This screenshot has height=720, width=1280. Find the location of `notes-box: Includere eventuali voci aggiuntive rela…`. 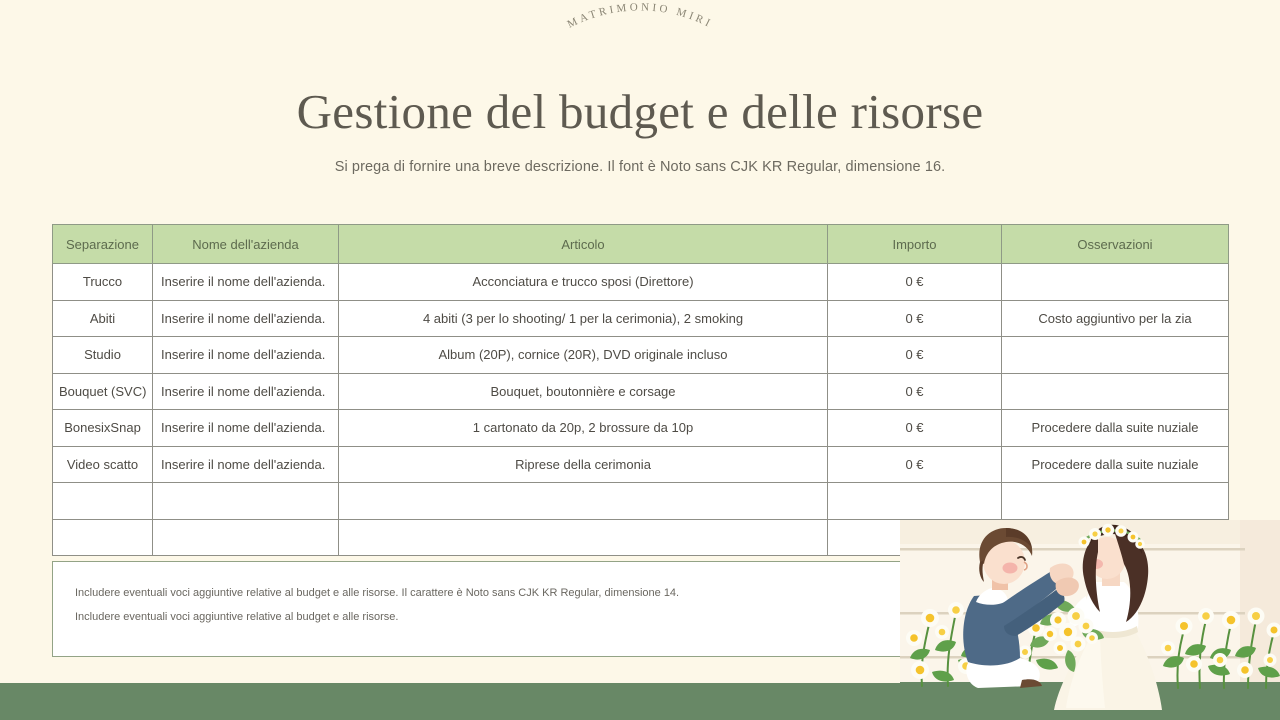

notes-box: Includere eventuali voci aggiuntive rela… is located at coordinates (640, 609).